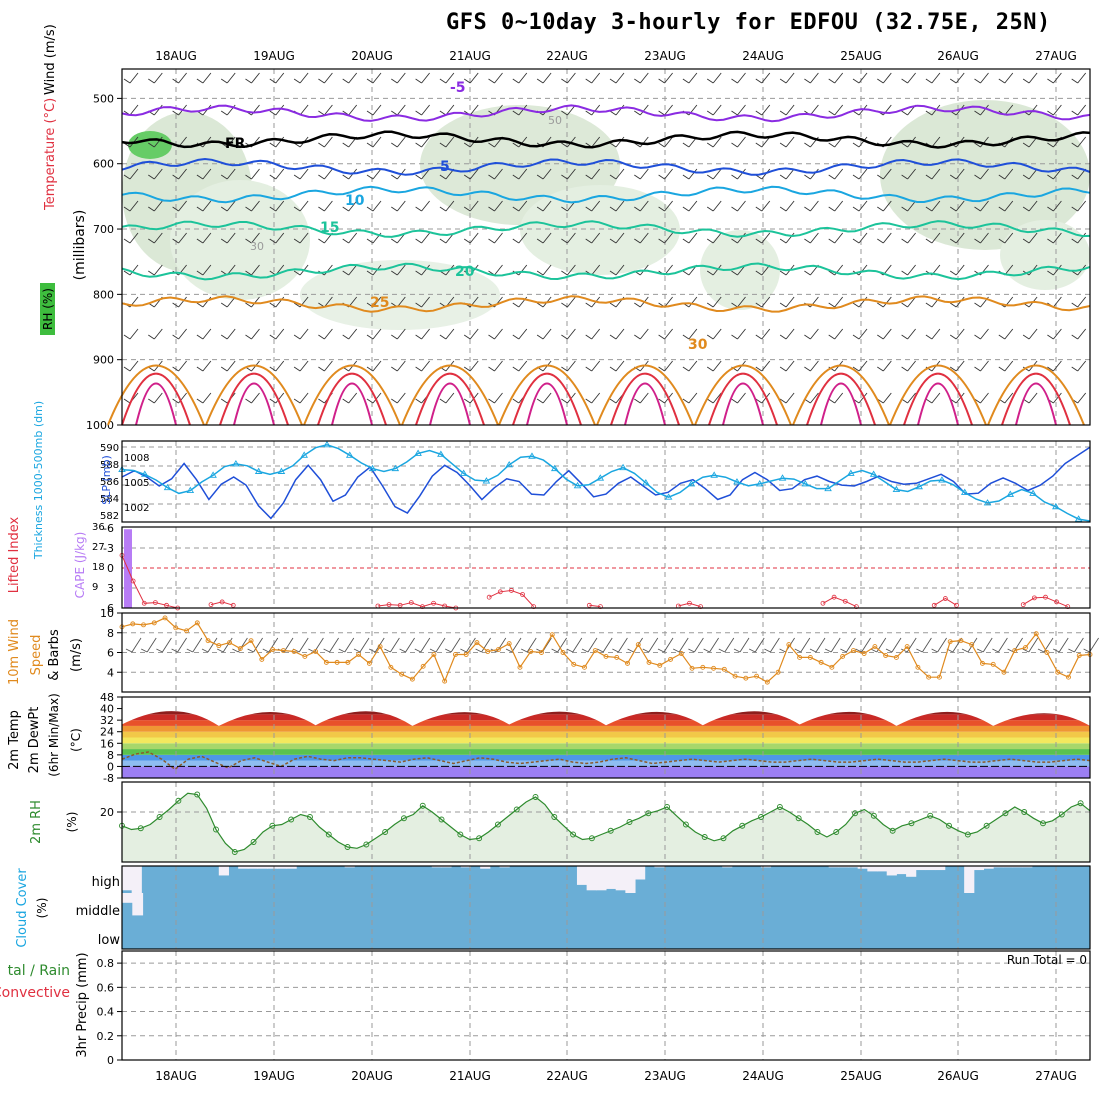 This screenshot has width=1100, height=1100. Describe the element at coordinates (98, 567) in the screenshot. I see `cape-tick-label: 18` at that location.